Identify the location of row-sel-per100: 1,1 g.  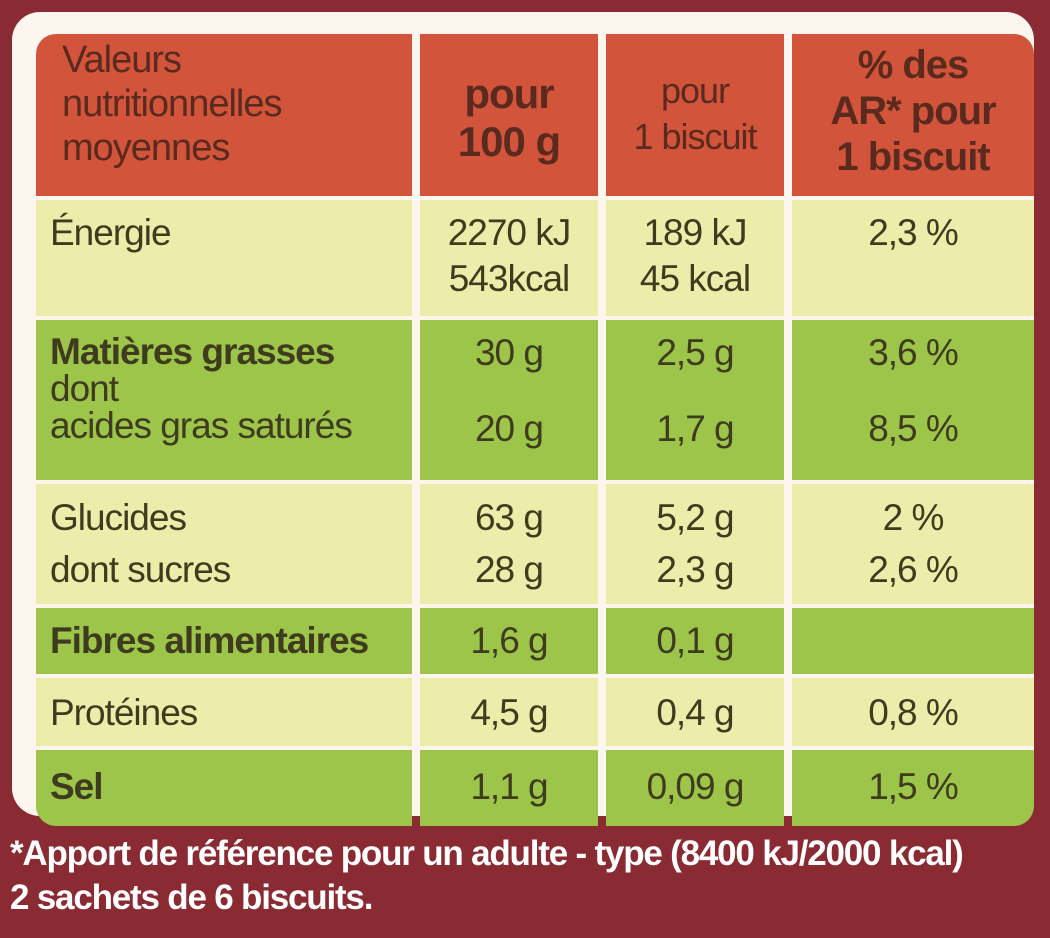
(509, 788).